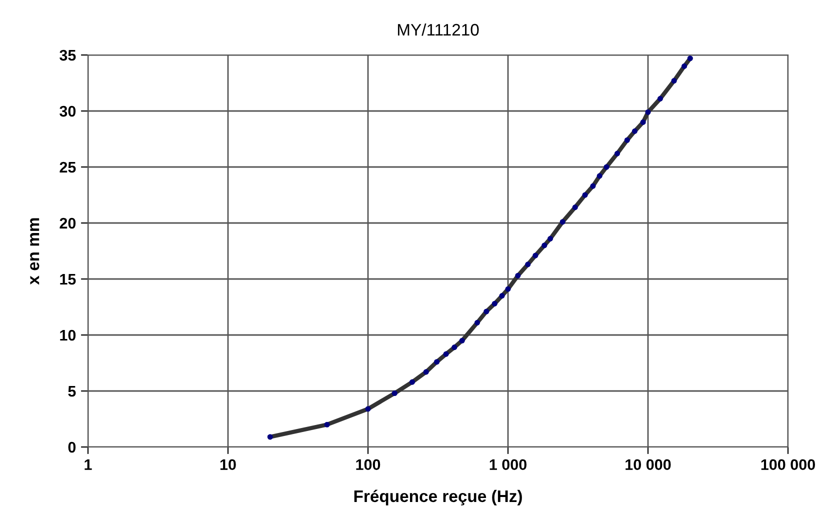 Image resolution: width=835 pixels, height=532 pixels. I want to click on y-tick-label: 20, so click(68, 223).